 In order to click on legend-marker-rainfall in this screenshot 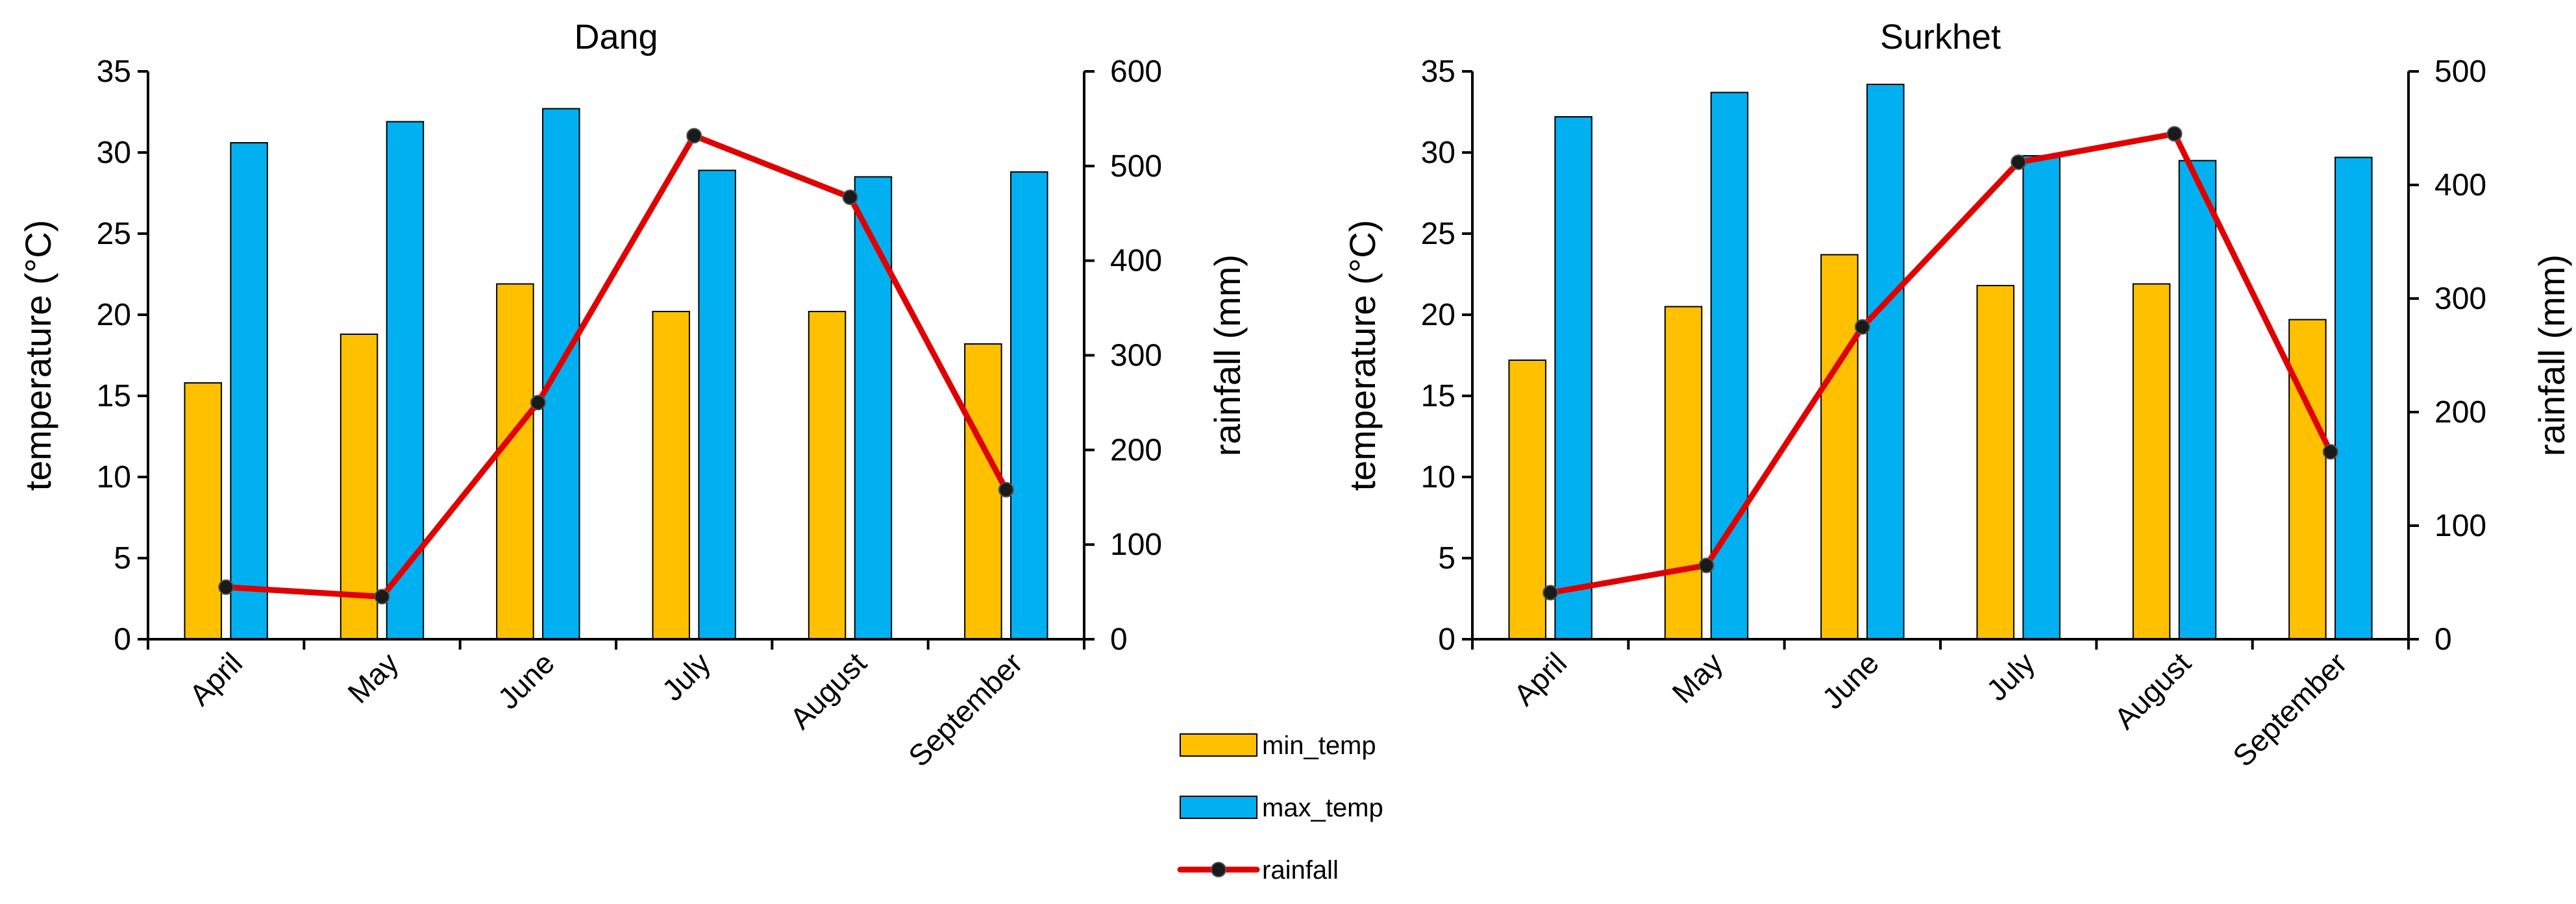, I will do `click(1218, 869)`.